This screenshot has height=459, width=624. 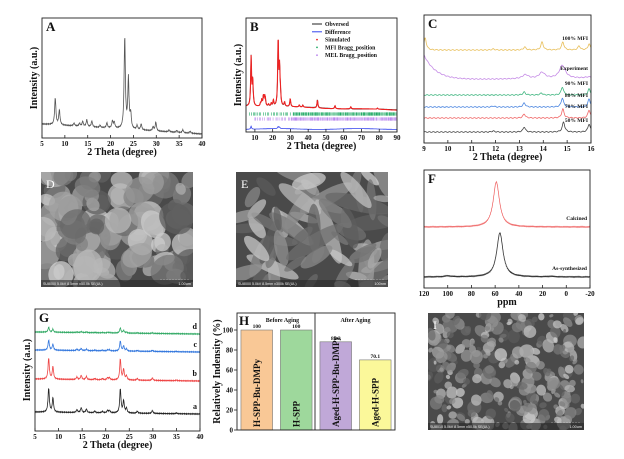 What do you see at coordinates (273, 138) in the screenshot?
I see `x-tick-label: 20` at bounding box center [273, 138].